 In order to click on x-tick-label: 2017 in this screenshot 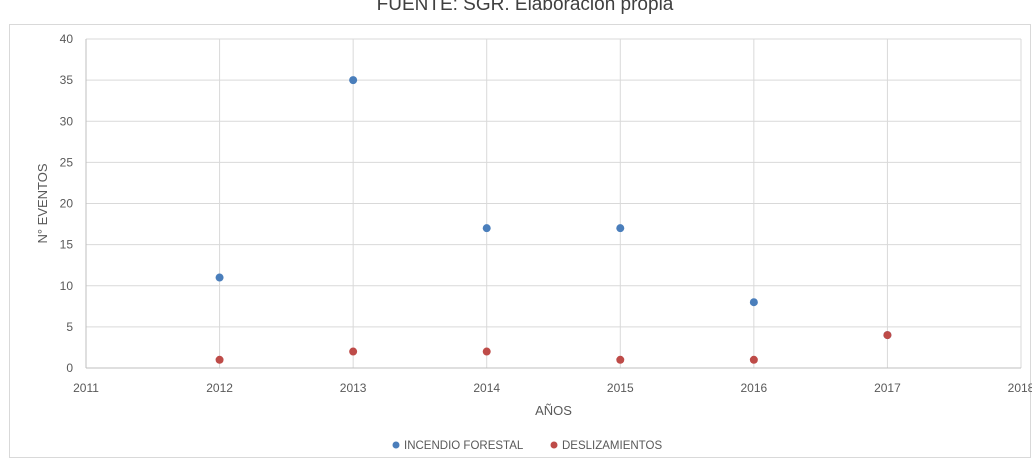, I will do `click(887, 388)`.